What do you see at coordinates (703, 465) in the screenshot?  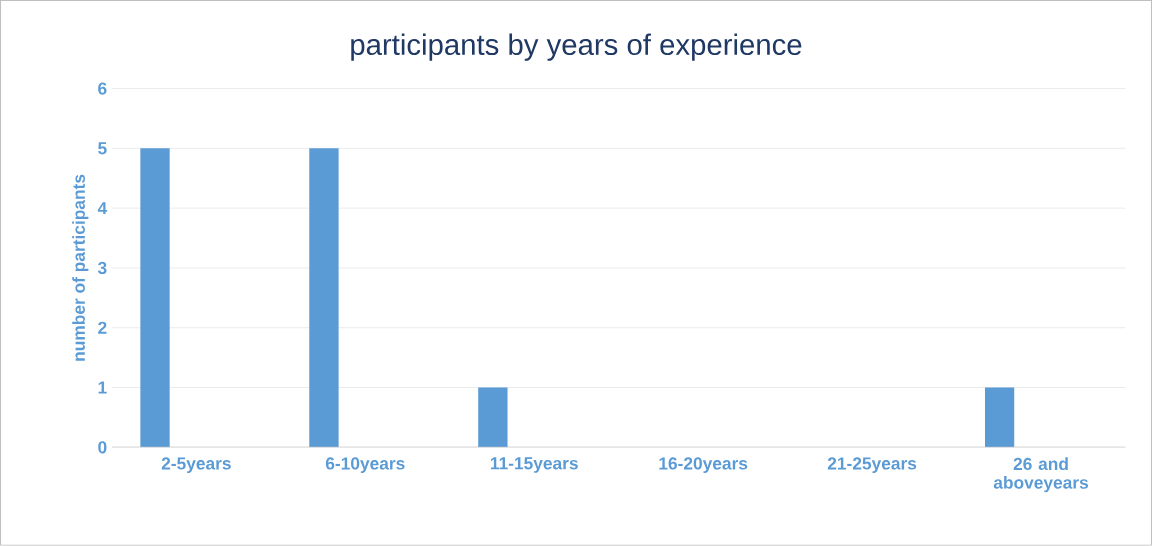 I see `x-tick-label: 16-20years` at bounding box center [703, 465].